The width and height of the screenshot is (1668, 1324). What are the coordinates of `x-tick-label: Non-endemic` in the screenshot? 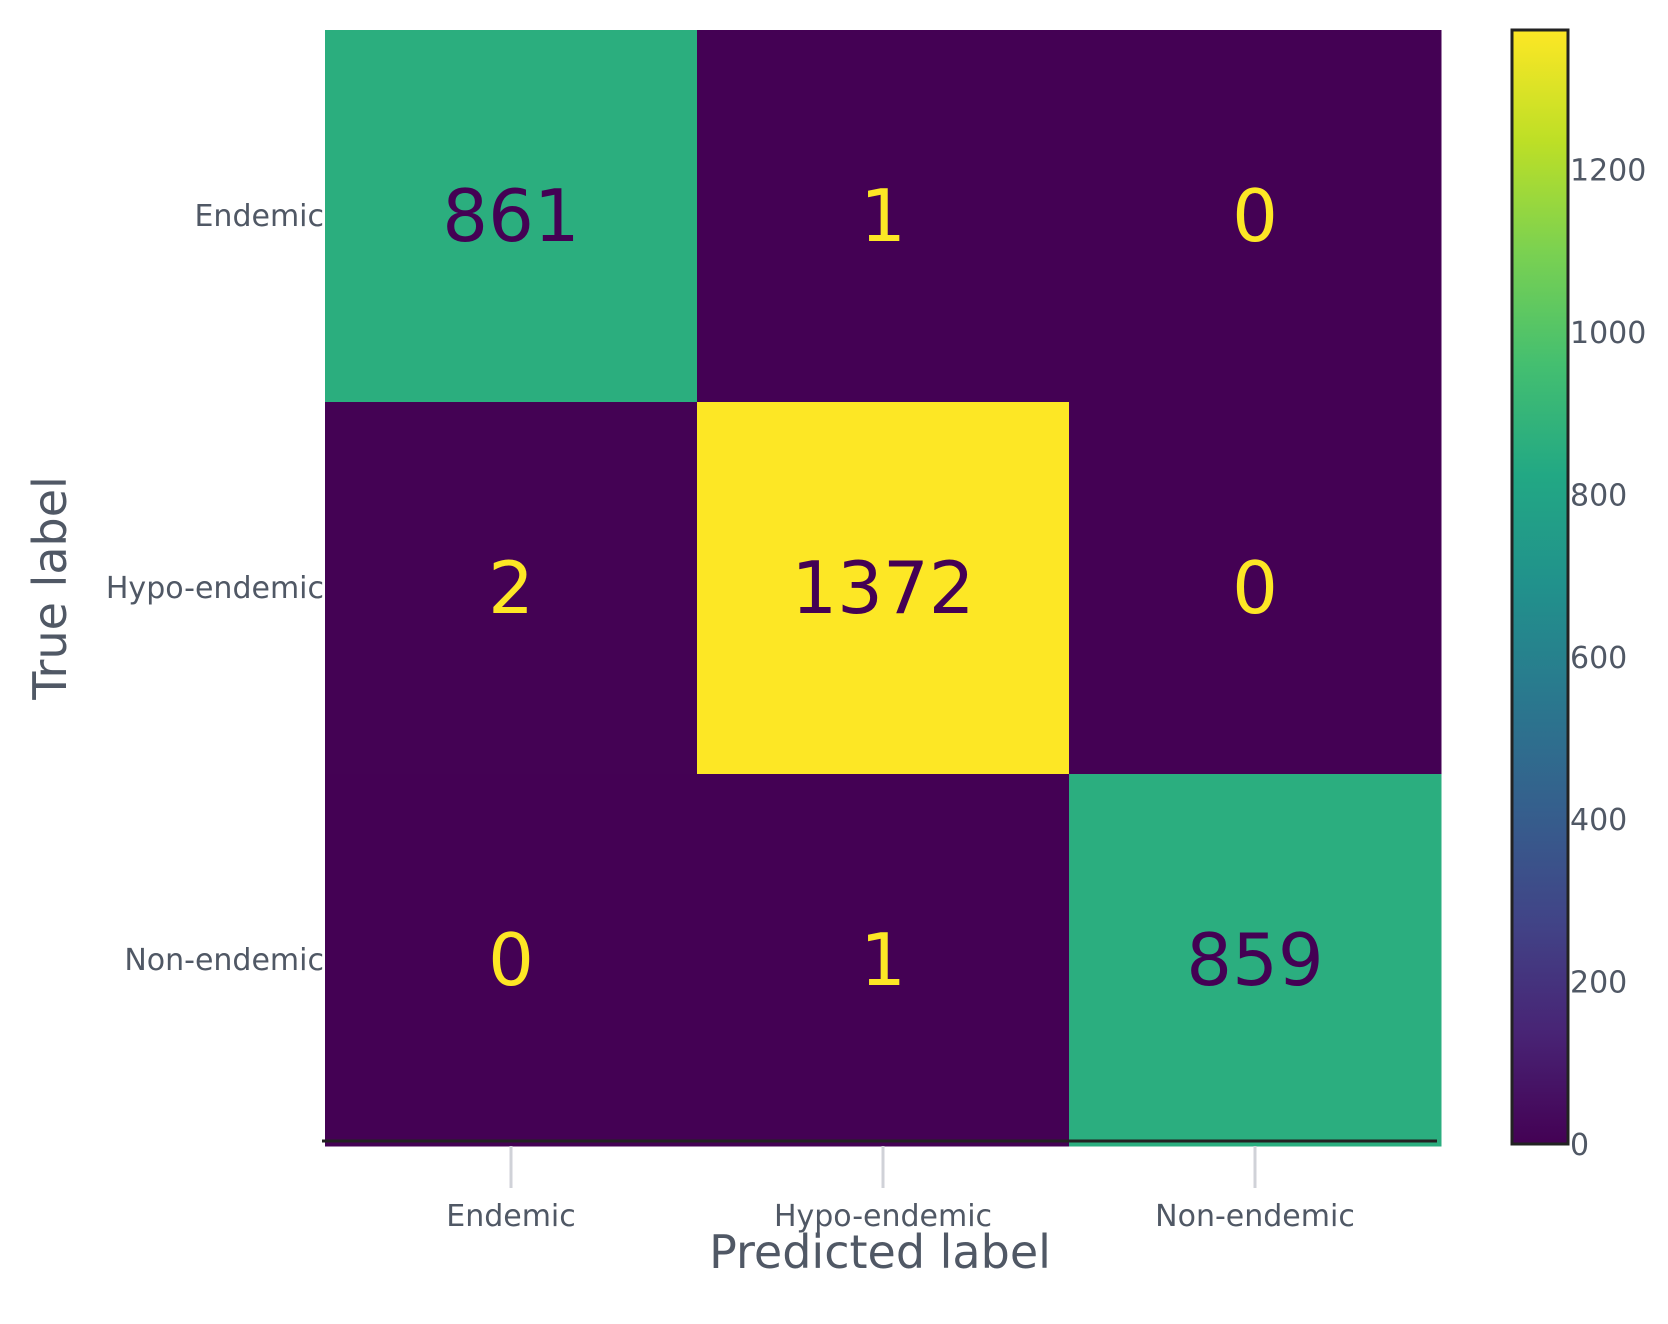 It's located at (1255, 1216).